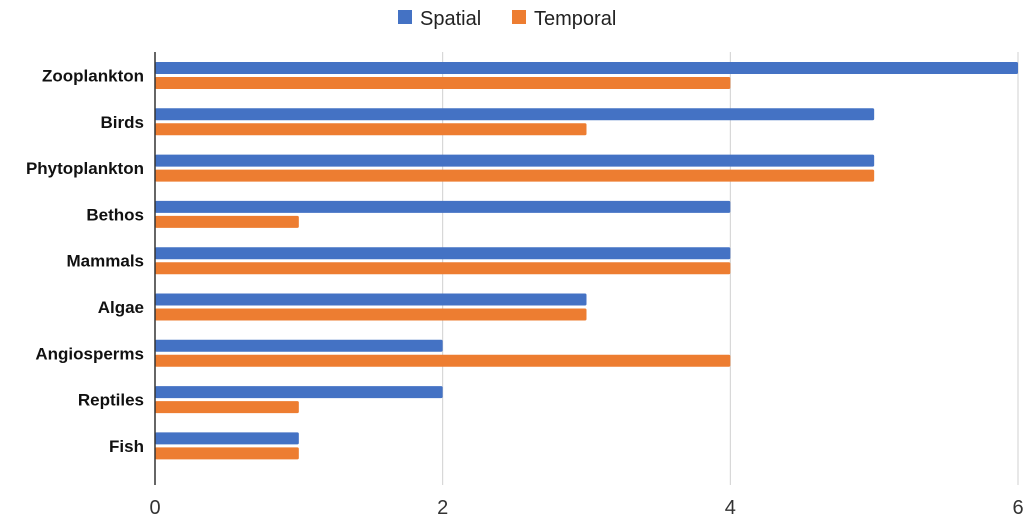 The width and height of the screenshot is (1027, 521). I want to click on category-label-birds: Birds, so click(122, 122).